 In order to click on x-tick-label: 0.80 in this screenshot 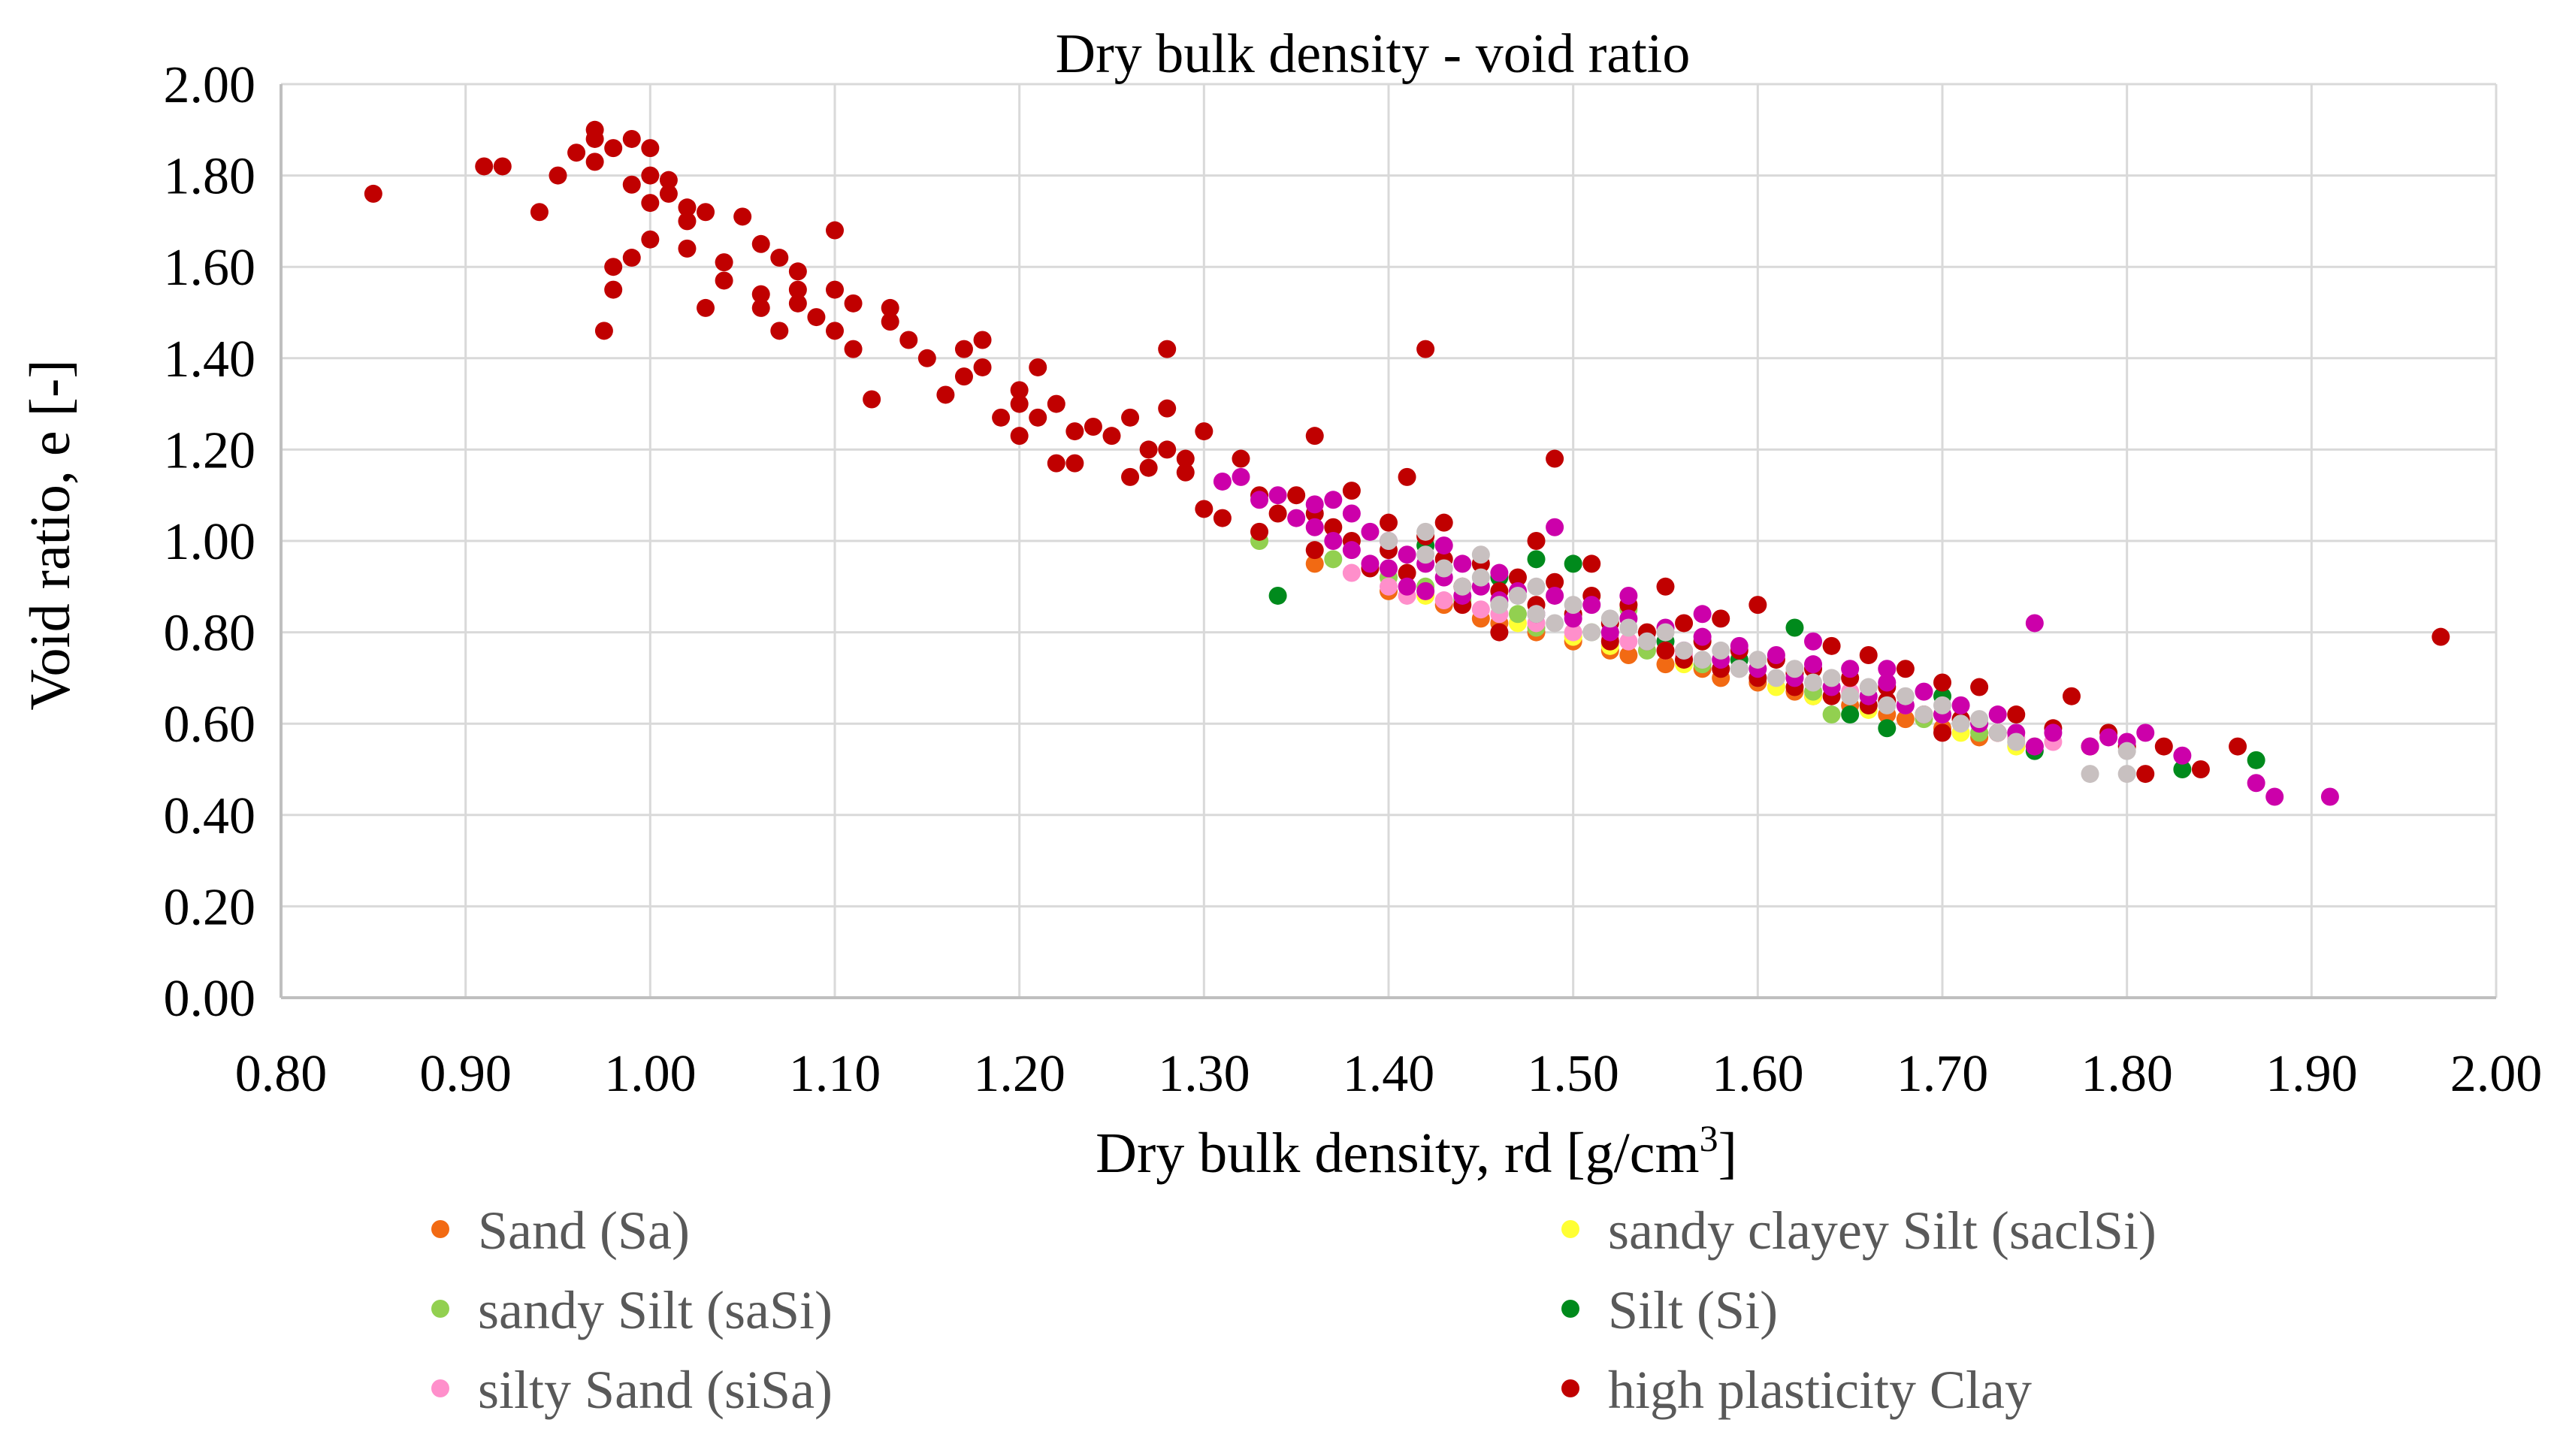, I will do `click(281, 1074)`.